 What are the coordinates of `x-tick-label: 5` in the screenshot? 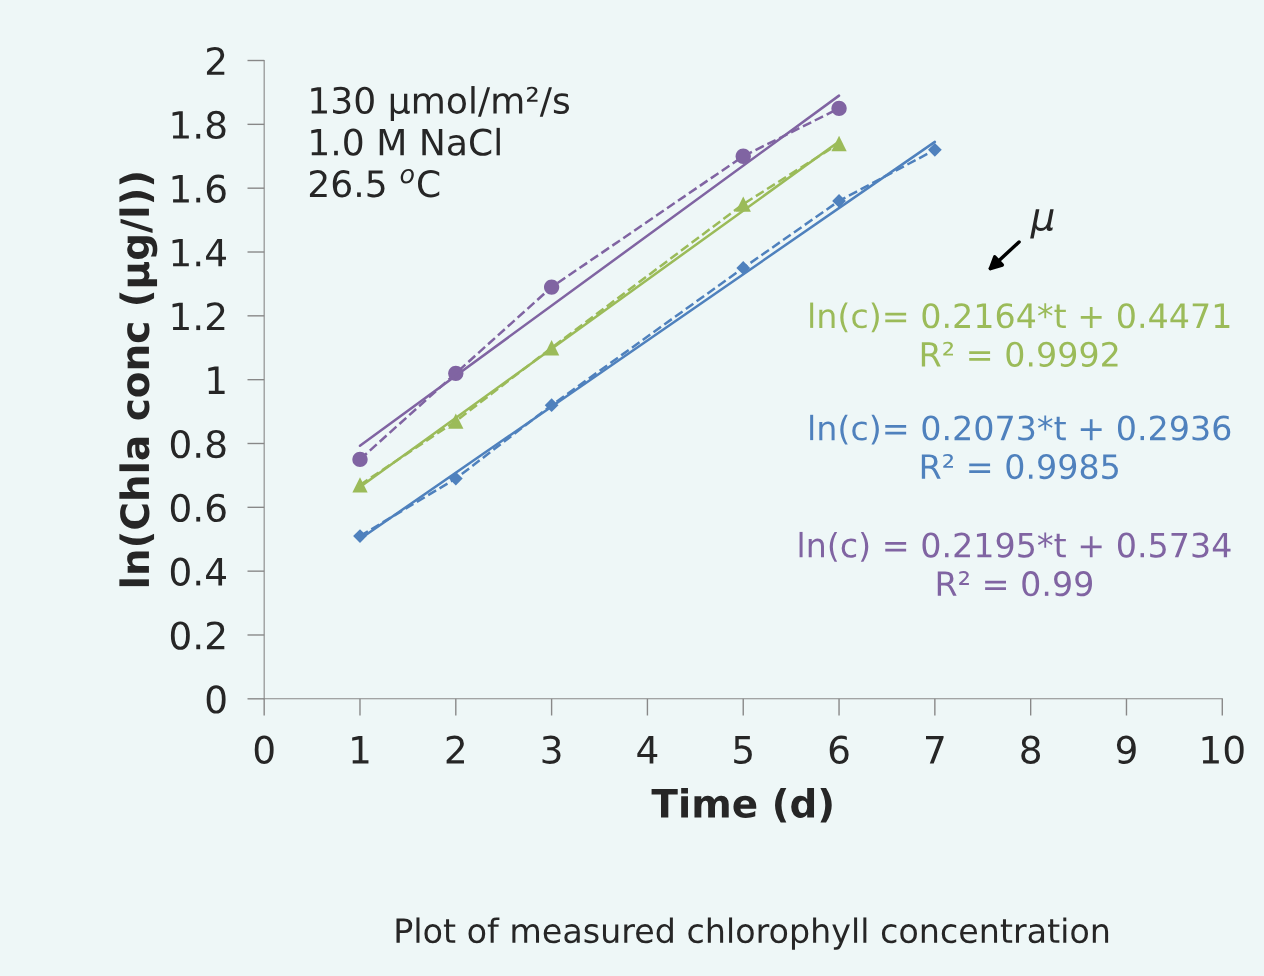 It's located at (743, 750).